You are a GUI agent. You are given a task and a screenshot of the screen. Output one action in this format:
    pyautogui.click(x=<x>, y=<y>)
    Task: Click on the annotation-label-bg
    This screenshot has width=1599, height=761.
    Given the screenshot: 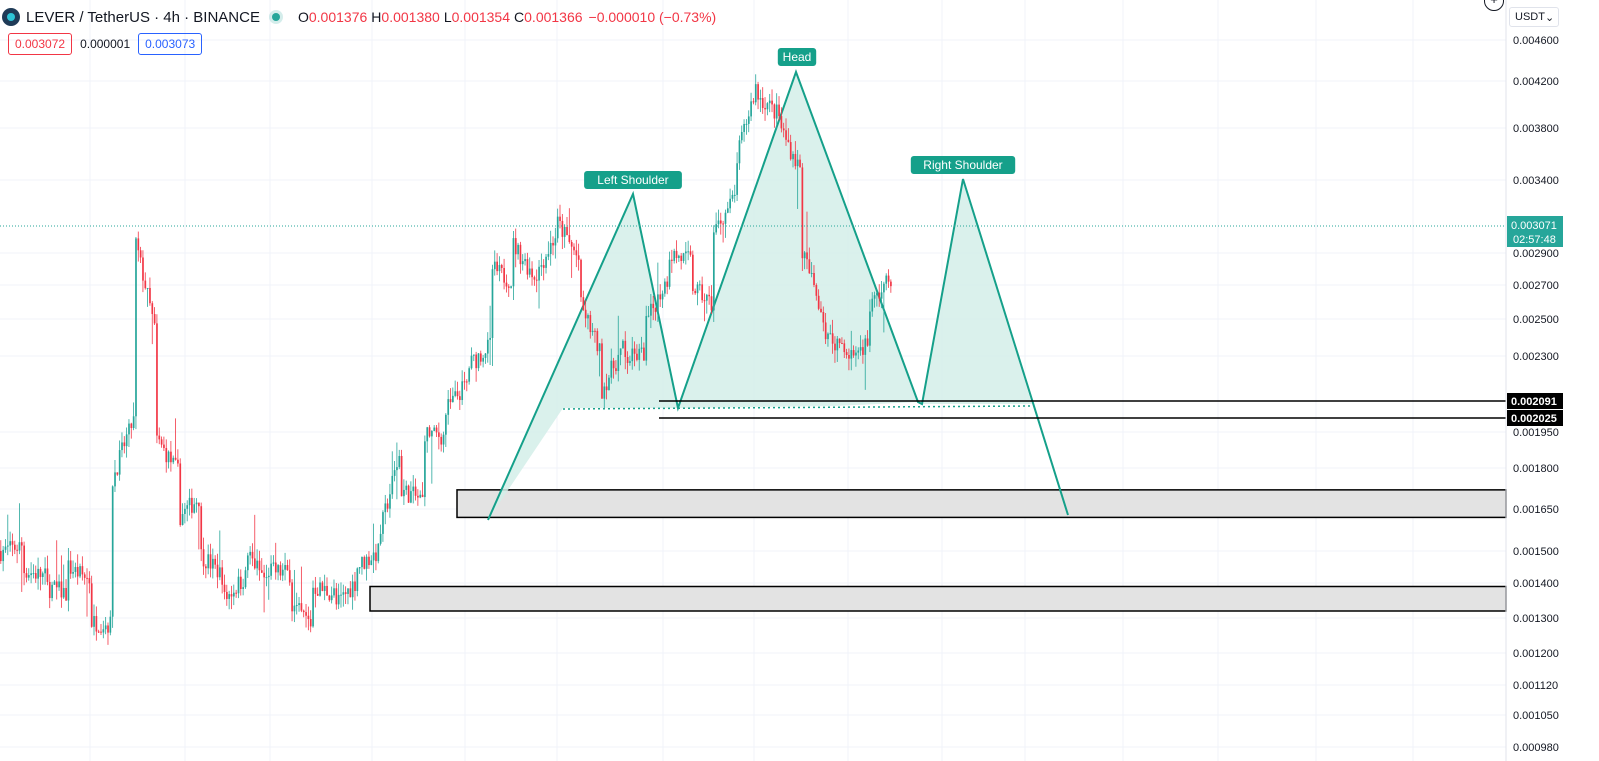 What is the action you would take?
    pyautogui.click(x=797, y=57)
    